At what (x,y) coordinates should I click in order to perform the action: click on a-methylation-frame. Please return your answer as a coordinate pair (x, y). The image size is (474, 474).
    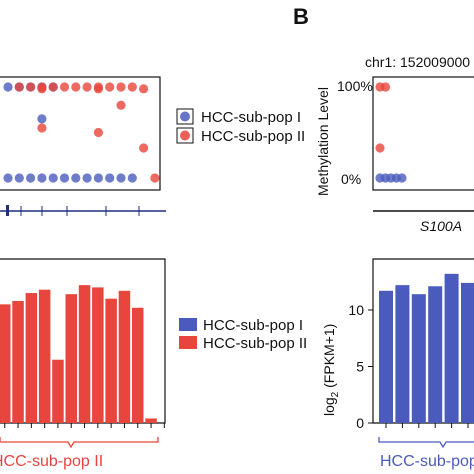
    Looking at the image, I should click on (80, 133).